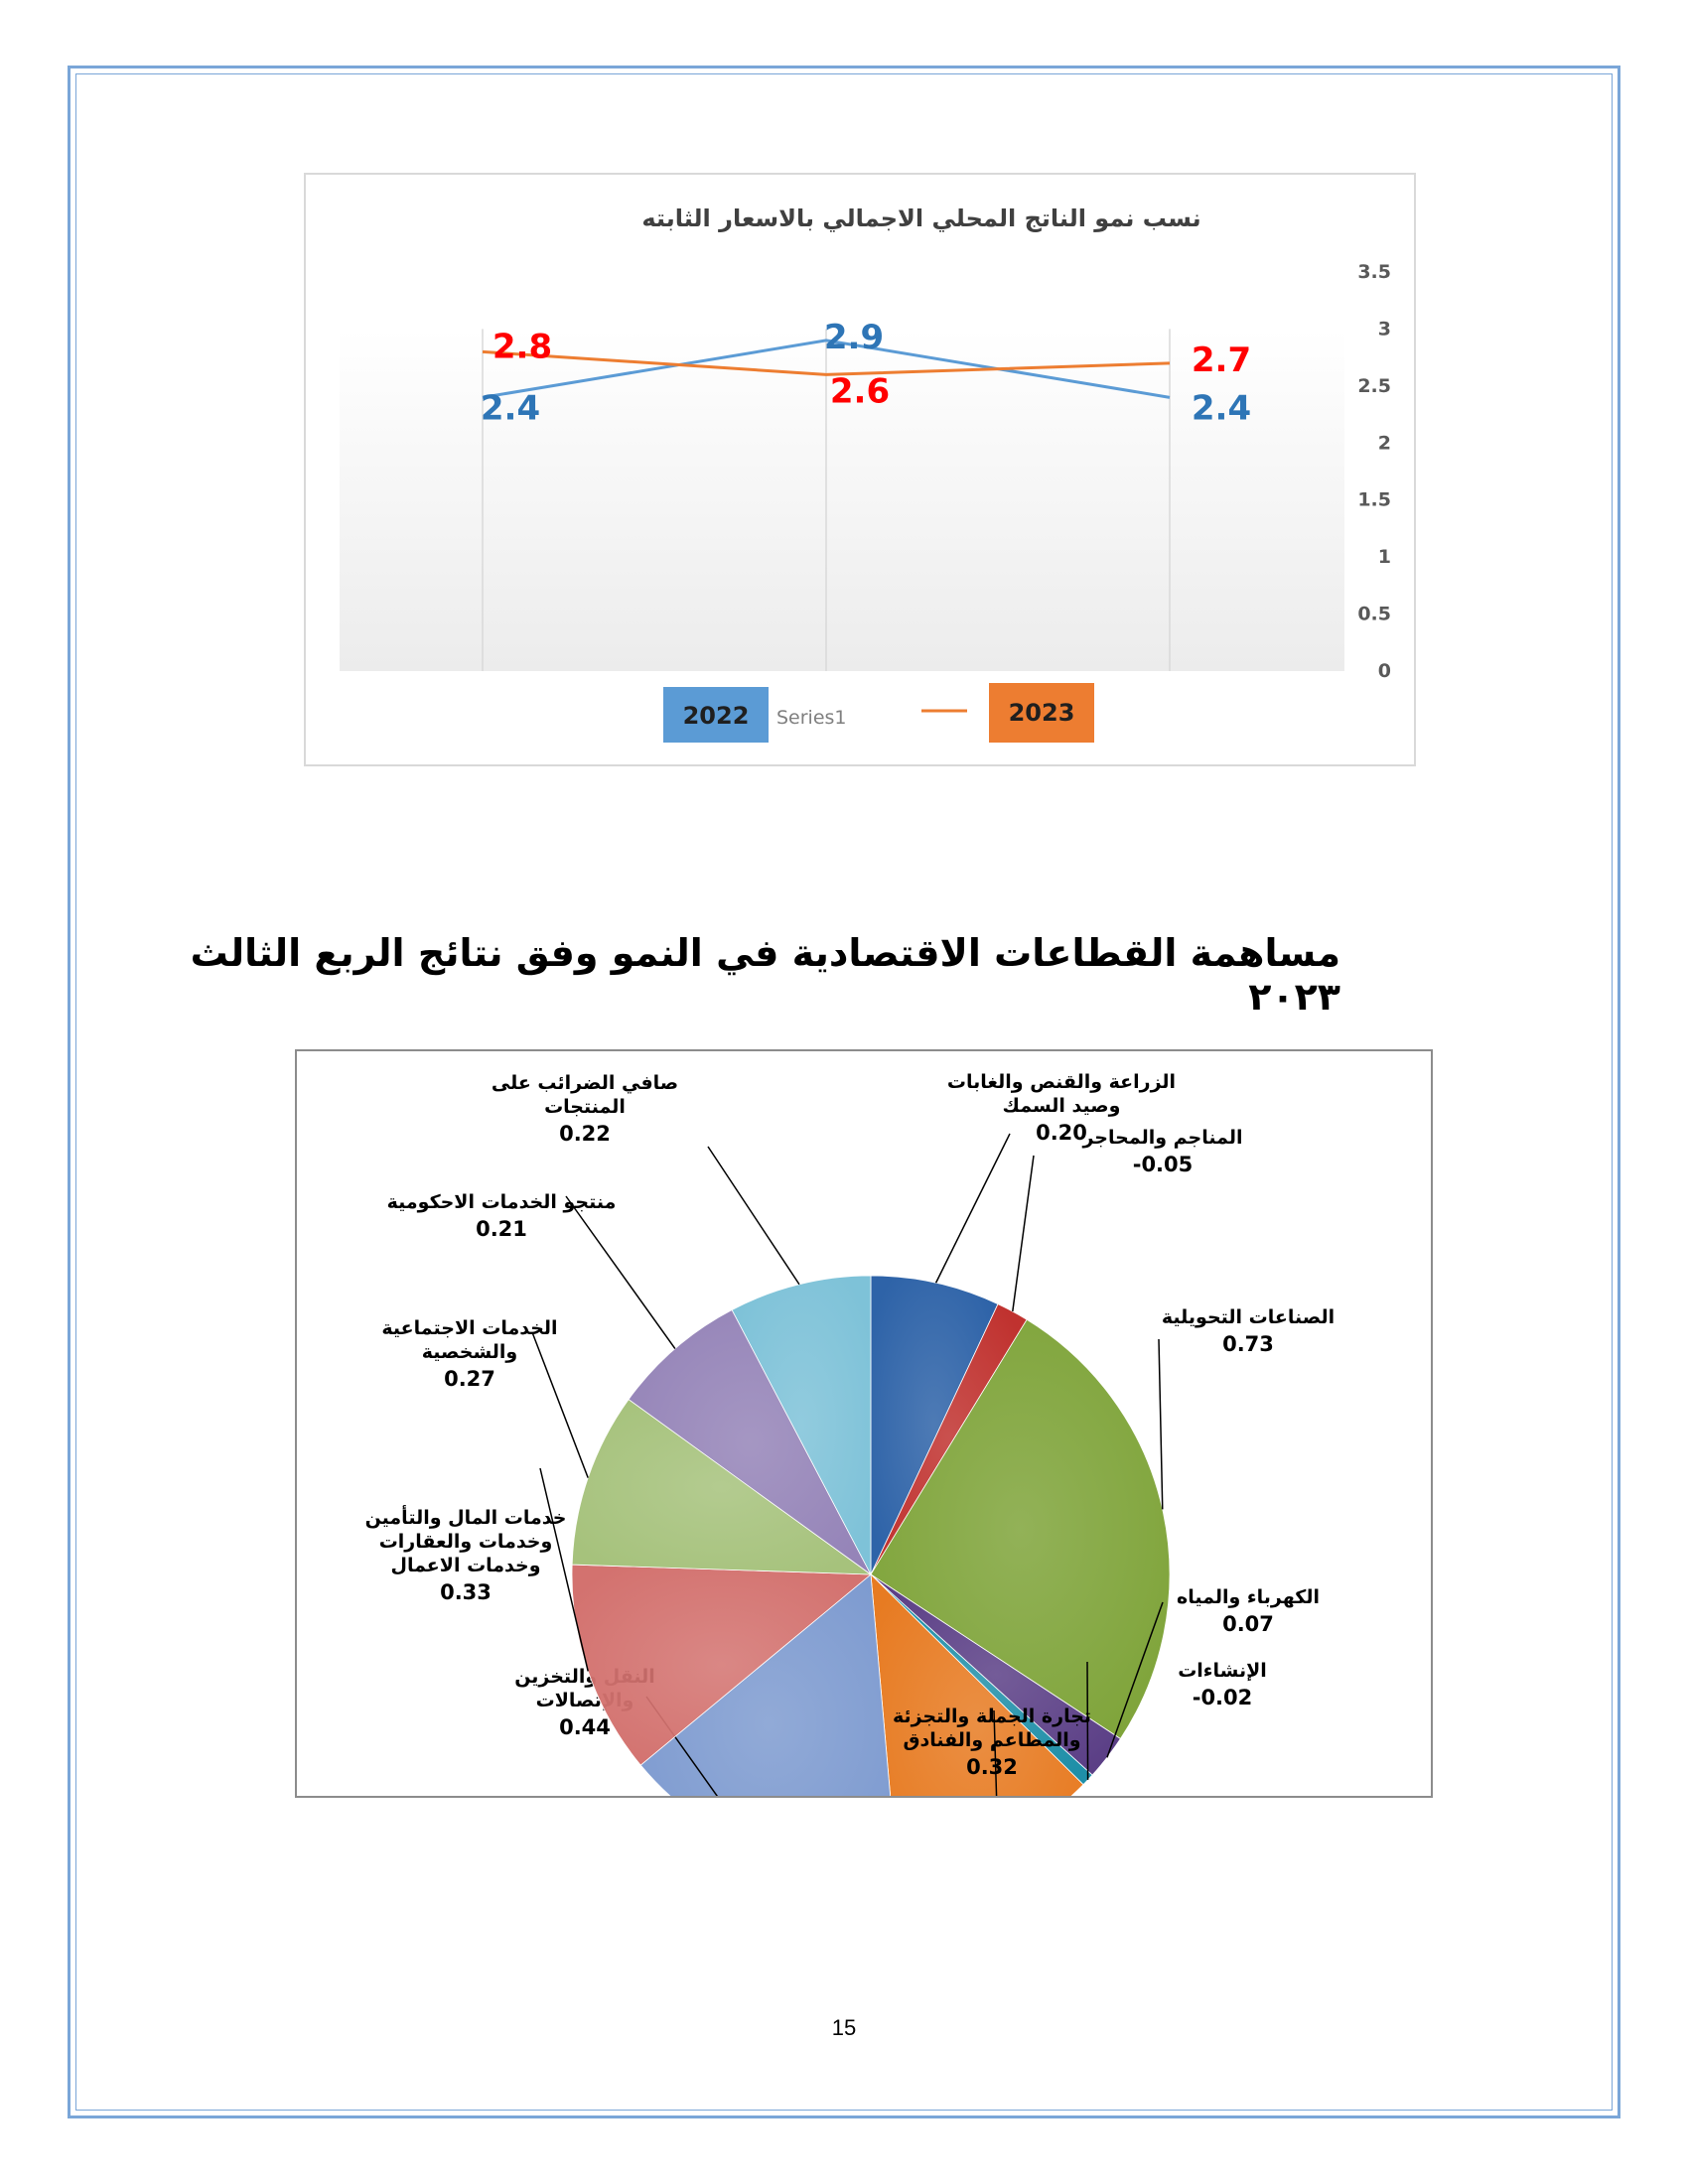 The height and width of the screenshot is (2184, 1688). What do you see at coordinates (466, 1592) in the screenshot?
I see `slice-value: 0.33` at bounding box center [466, 1592].